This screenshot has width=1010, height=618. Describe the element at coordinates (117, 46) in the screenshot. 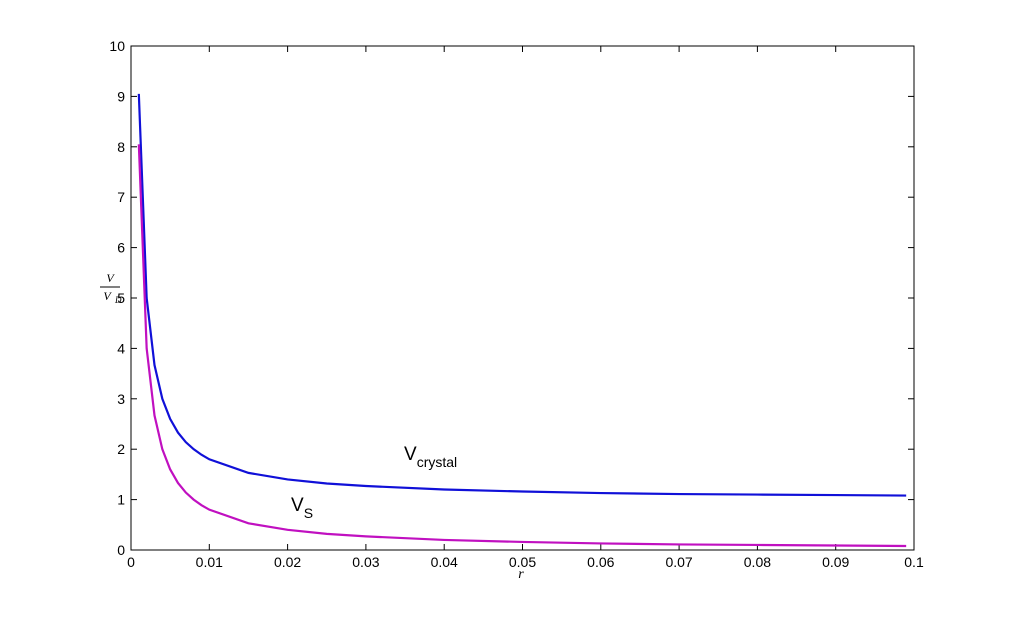

I see `y-tick-label: 10` at that location.